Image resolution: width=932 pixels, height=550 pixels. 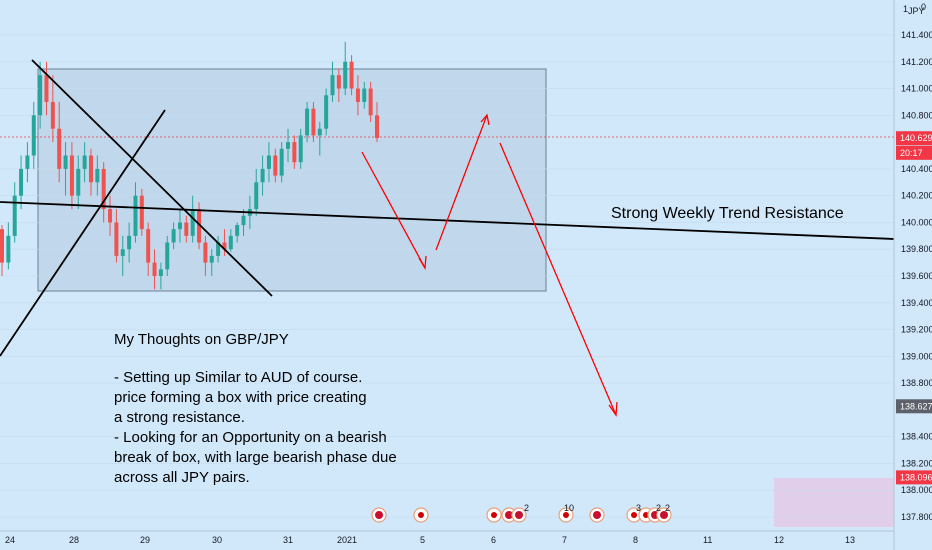 I want to click on price-tag-label: 138.096, so click(x=916, y=477).